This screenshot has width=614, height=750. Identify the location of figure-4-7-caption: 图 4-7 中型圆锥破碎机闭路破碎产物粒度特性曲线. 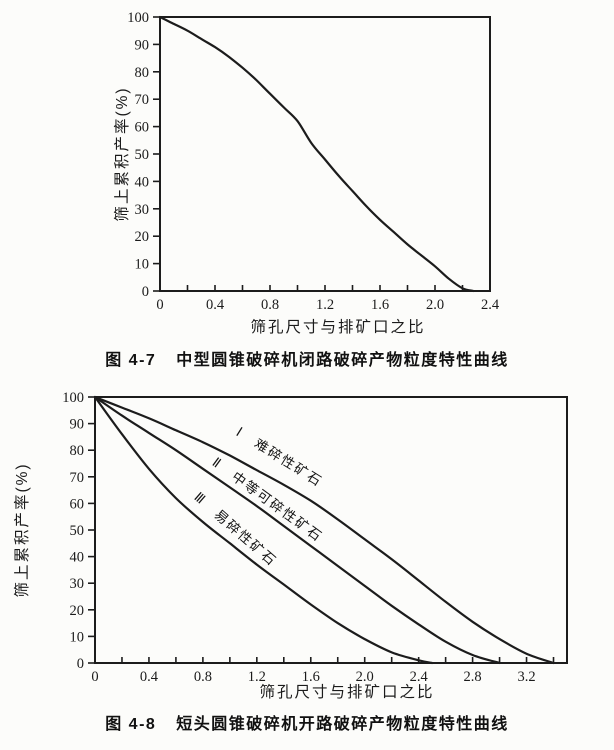
(307, 358).